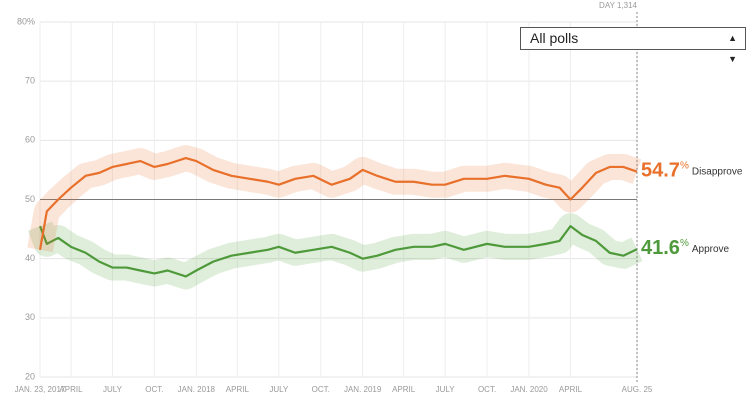 The width and height of the screenshot is (754, 401). I want to click on y-tick-label: 30, so click(30, 317).